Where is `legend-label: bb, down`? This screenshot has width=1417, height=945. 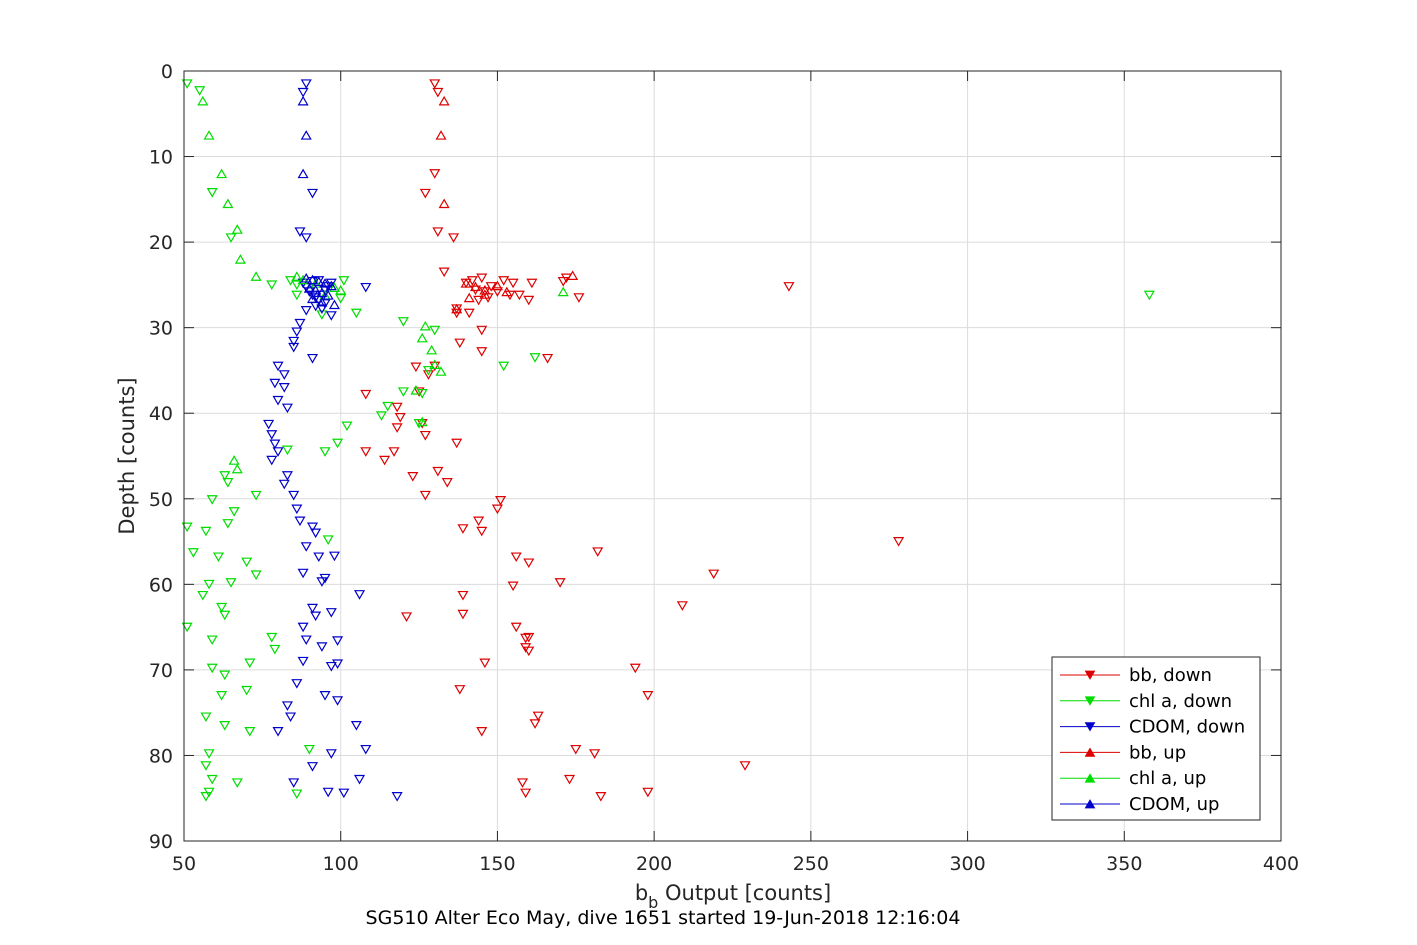
legend-label: bb, down is located at coordinates (1170, 675).